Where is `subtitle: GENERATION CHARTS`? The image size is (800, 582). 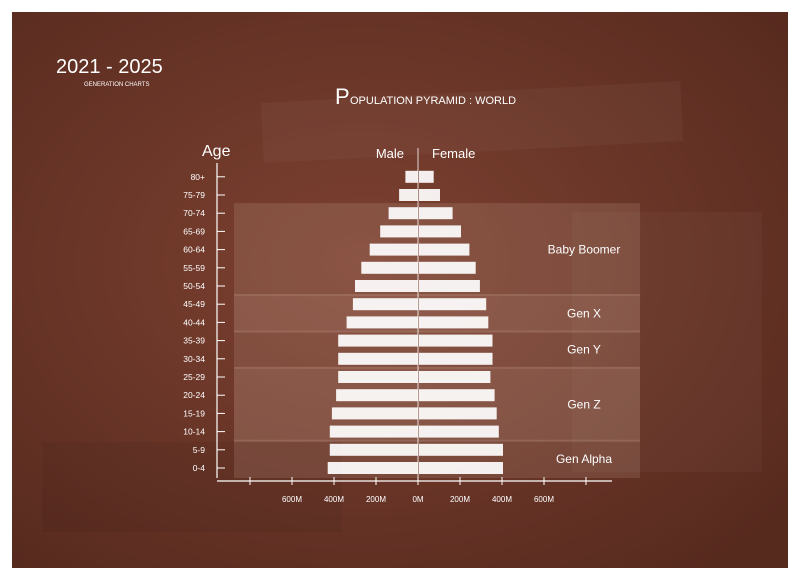 subtitle: GENERATION CHARTS is located at coordinates (116, 85).